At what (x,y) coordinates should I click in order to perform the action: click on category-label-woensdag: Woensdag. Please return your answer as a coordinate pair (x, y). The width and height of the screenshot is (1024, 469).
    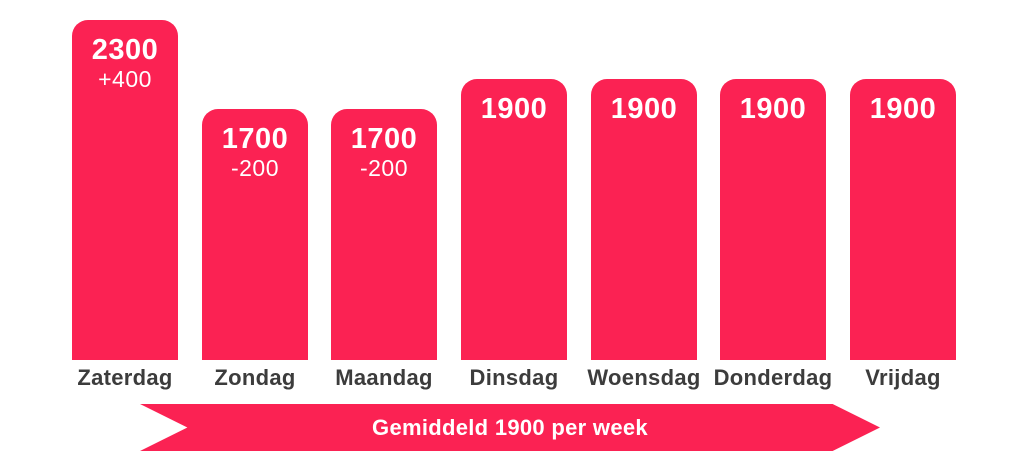
    Looking at the image, I should click on (644, 377).